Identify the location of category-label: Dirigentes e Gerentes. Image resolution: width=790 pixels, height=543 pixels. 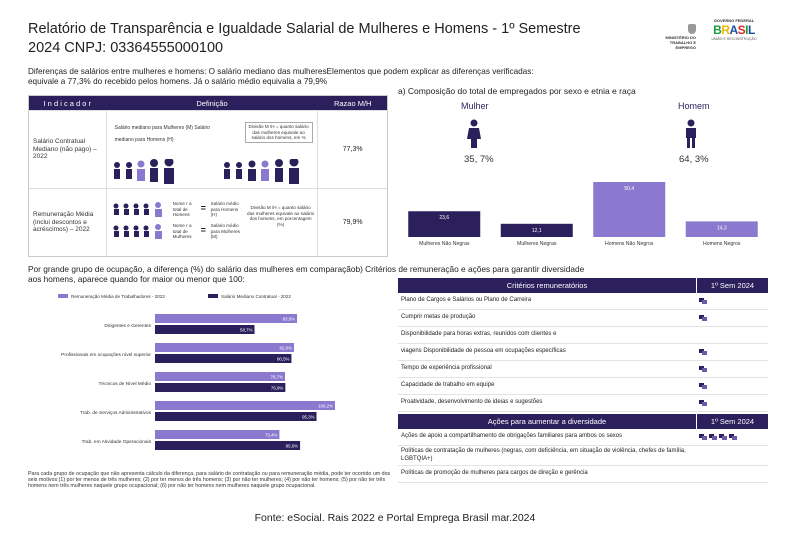
(127, 326).